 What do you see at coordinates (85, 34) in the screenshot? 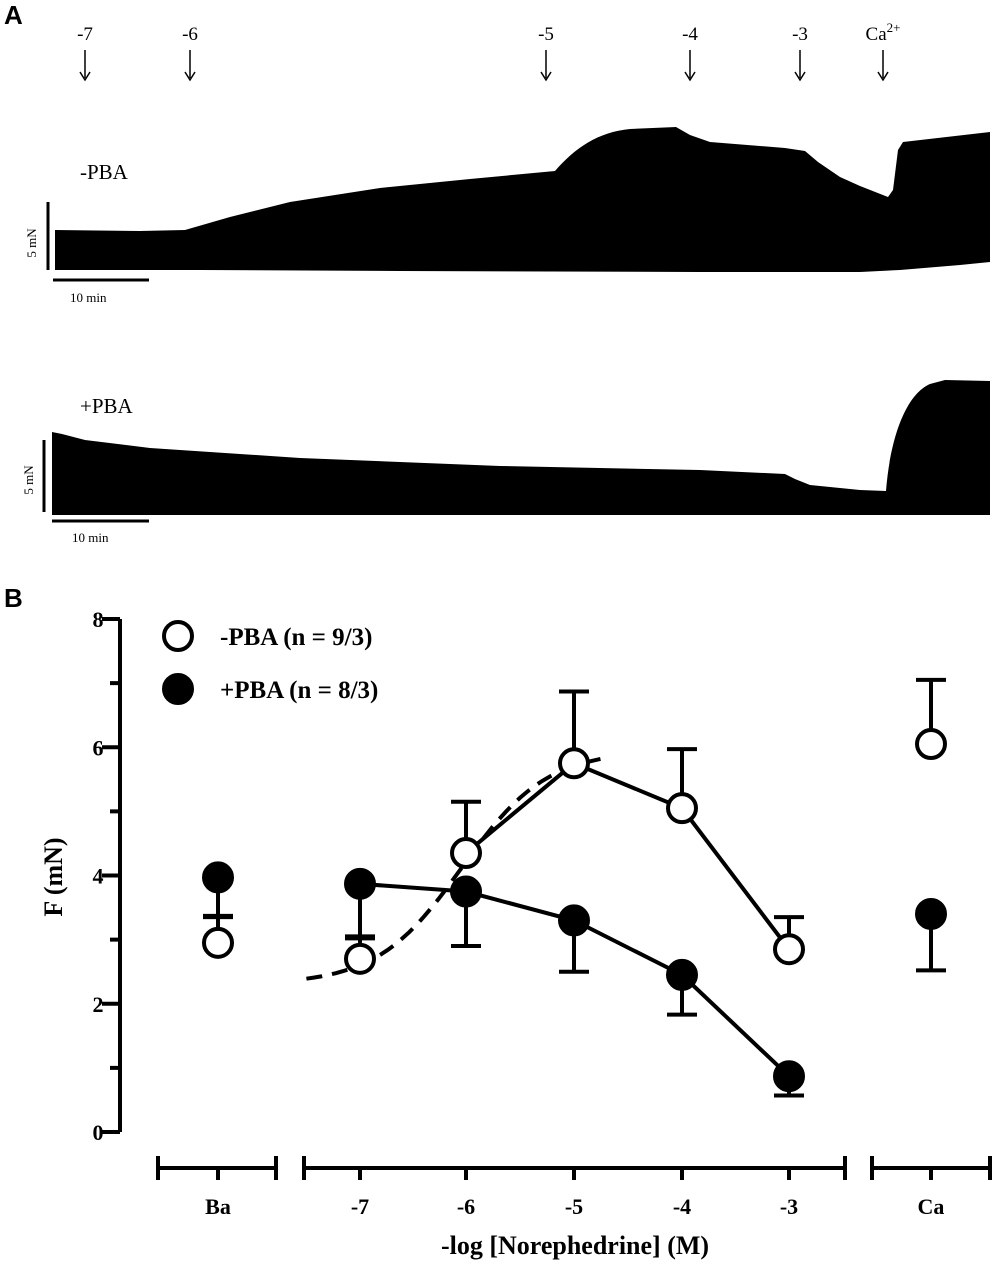
I see `addition-label: -7` at bounding box center [85, 34].